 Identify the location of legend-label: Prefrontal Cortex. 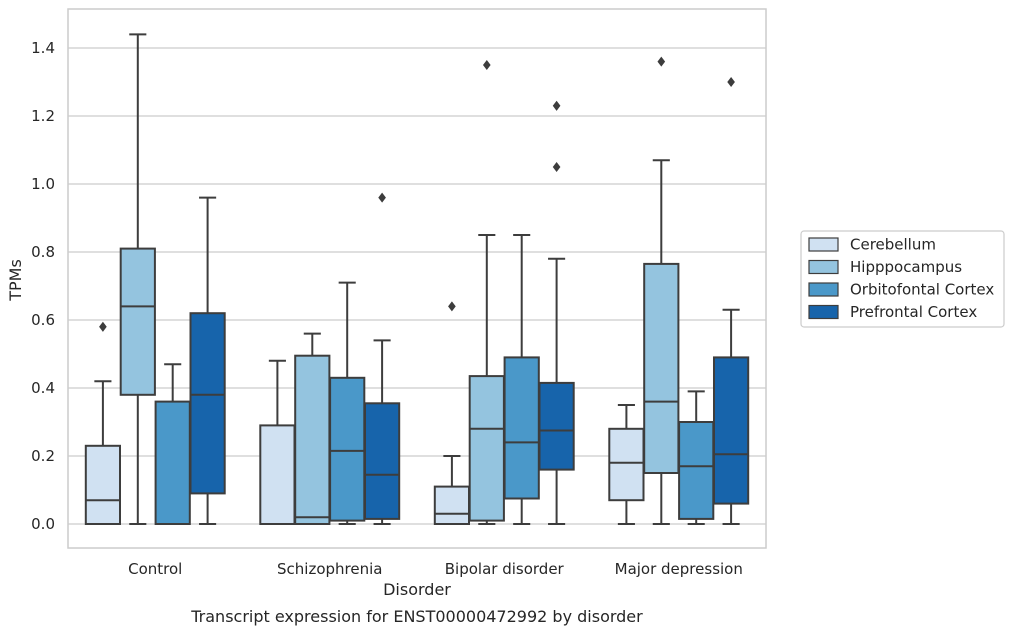
(913, 312).